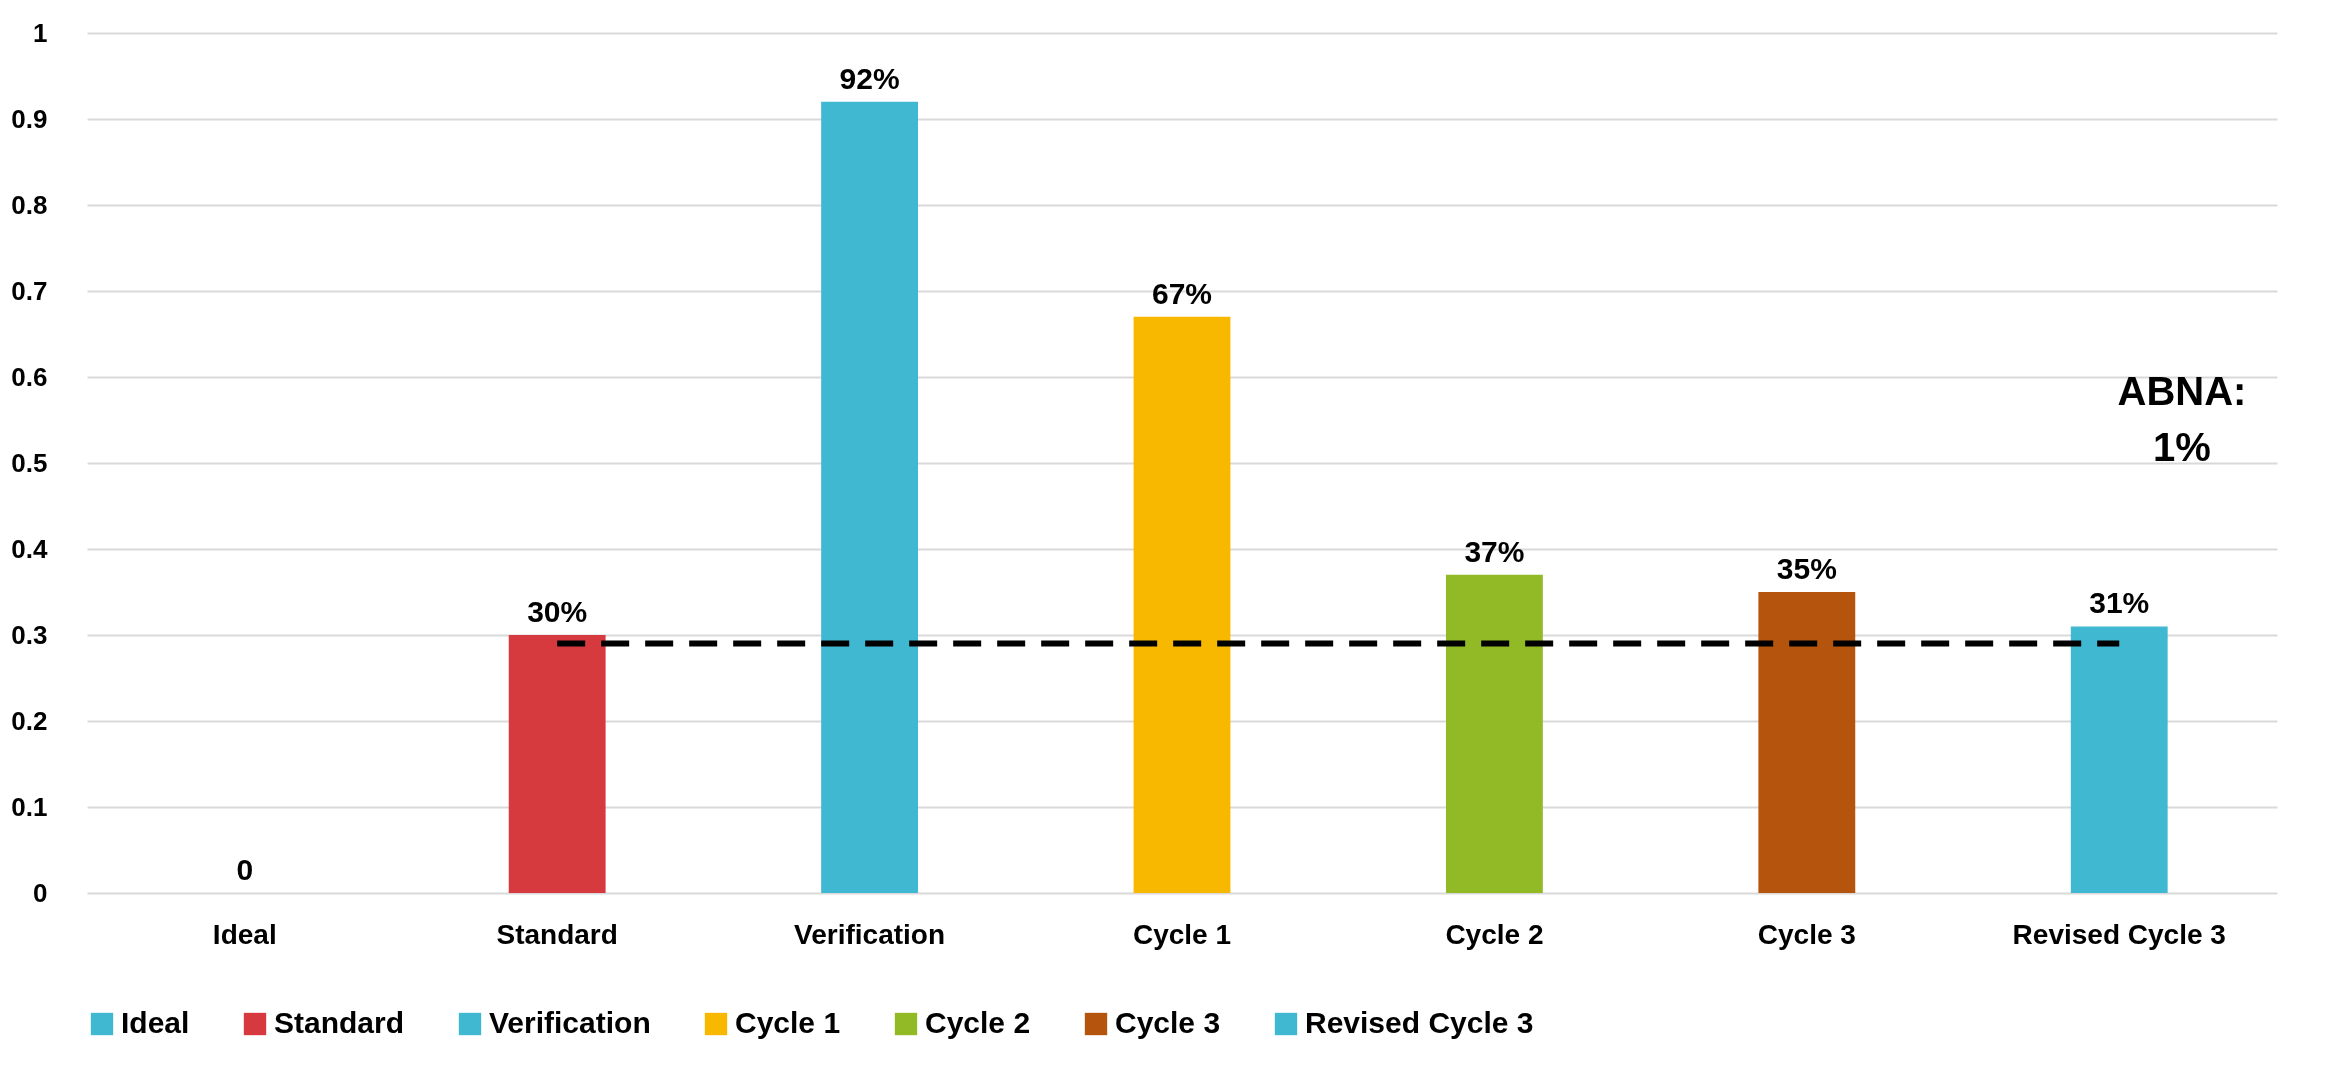 The height and width of the screenshot is (1076, 2338). Describe the element at coordinates (978, 1022) in the screenshot. I see `legend-label: Cycle 2` at that location.